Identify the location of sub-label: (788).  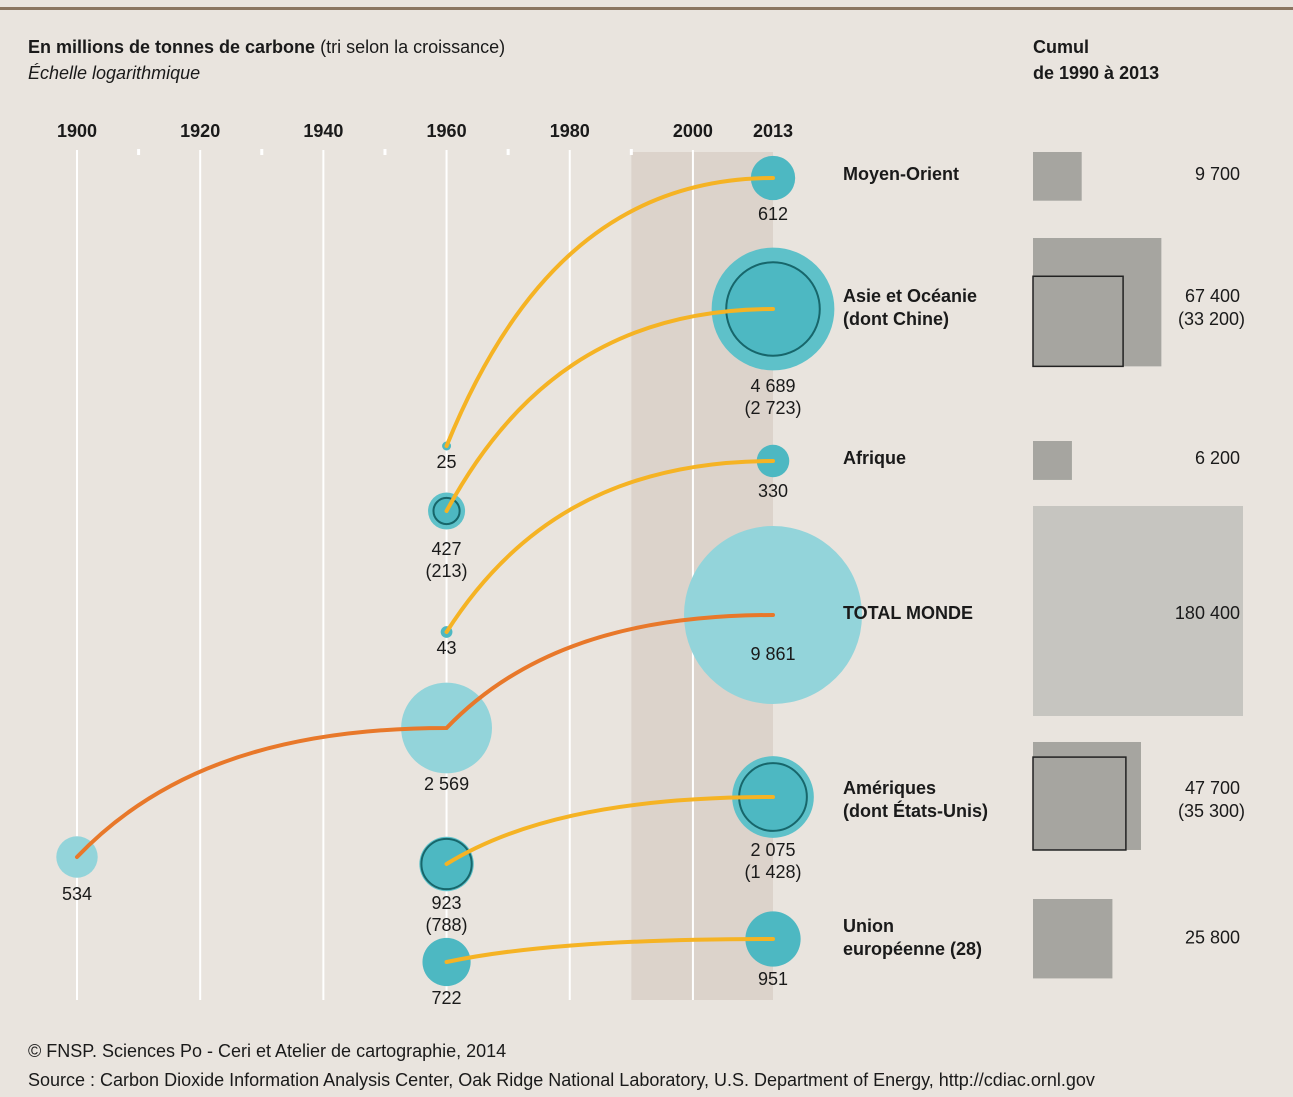
(447, 925).